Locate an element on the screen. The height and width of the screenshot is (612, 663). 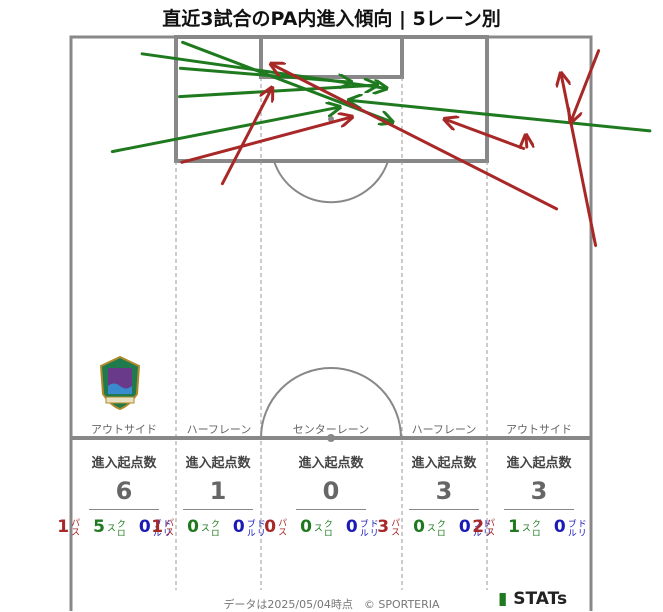
penalty-spot is located at coordinates (331, 119).